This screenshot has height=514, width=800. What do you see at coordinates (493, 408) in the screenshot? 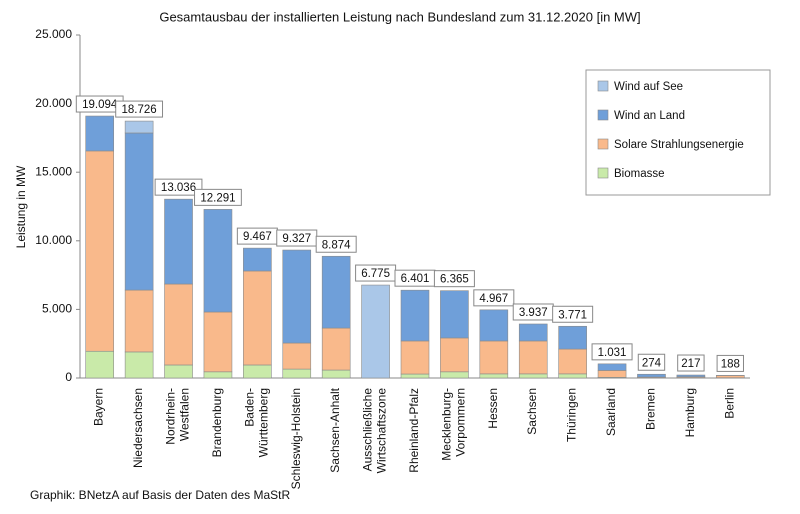
I see `x-tick-label: Hessen` at bounding box center [493, 408].